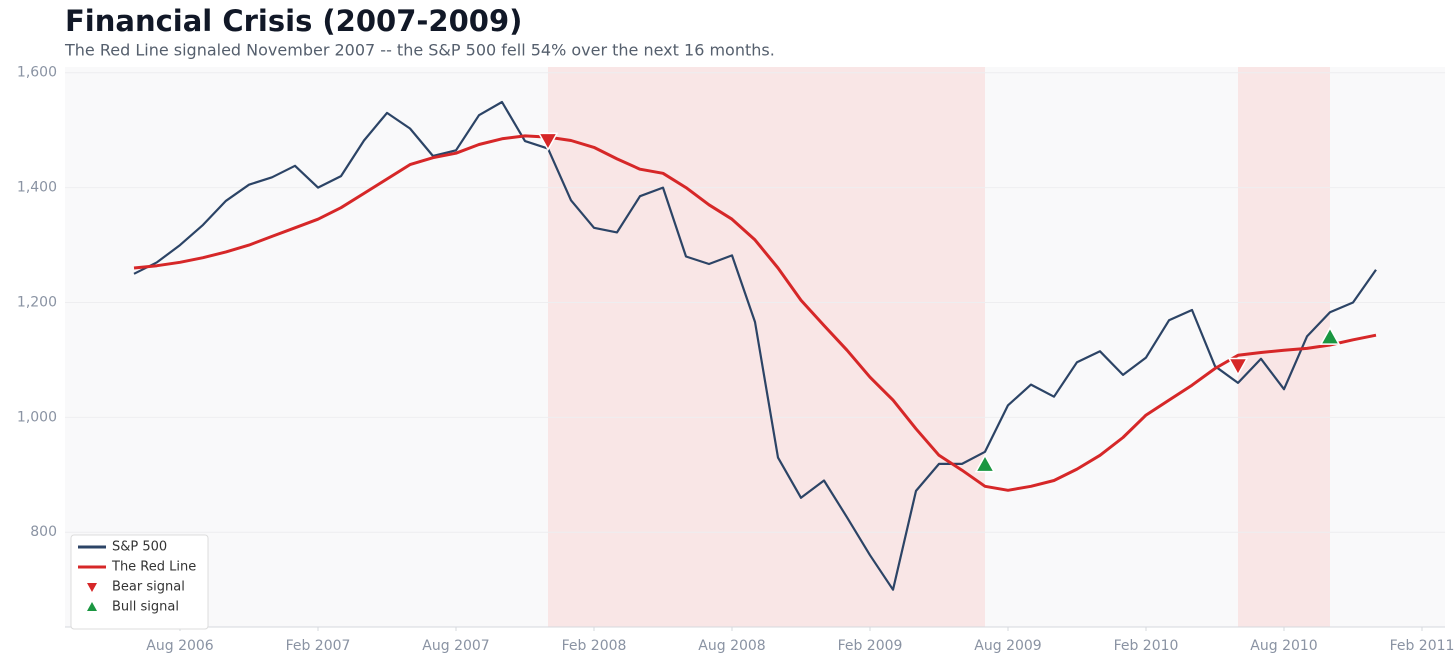 The width and height of the screenshot is (1456, 664). I want to click on legend-label: The Red Line, so click(153, 567).